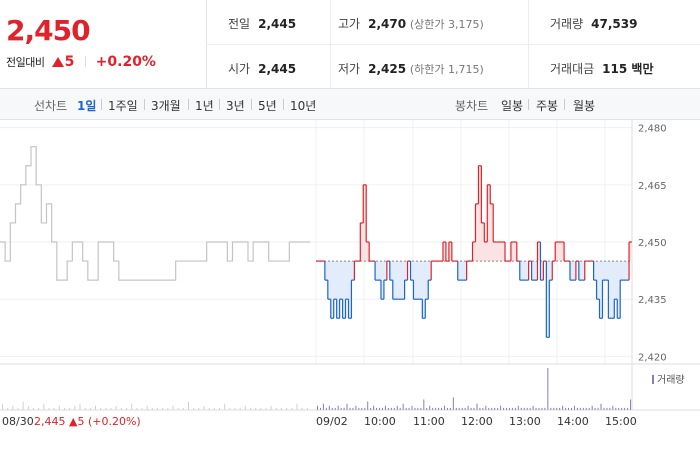 The image size is (700, 450). What do you see at coordinates (512, 106) in the screenshot?
I see `tab-daily-candle: 일봉` at bounding box center [512, 106].